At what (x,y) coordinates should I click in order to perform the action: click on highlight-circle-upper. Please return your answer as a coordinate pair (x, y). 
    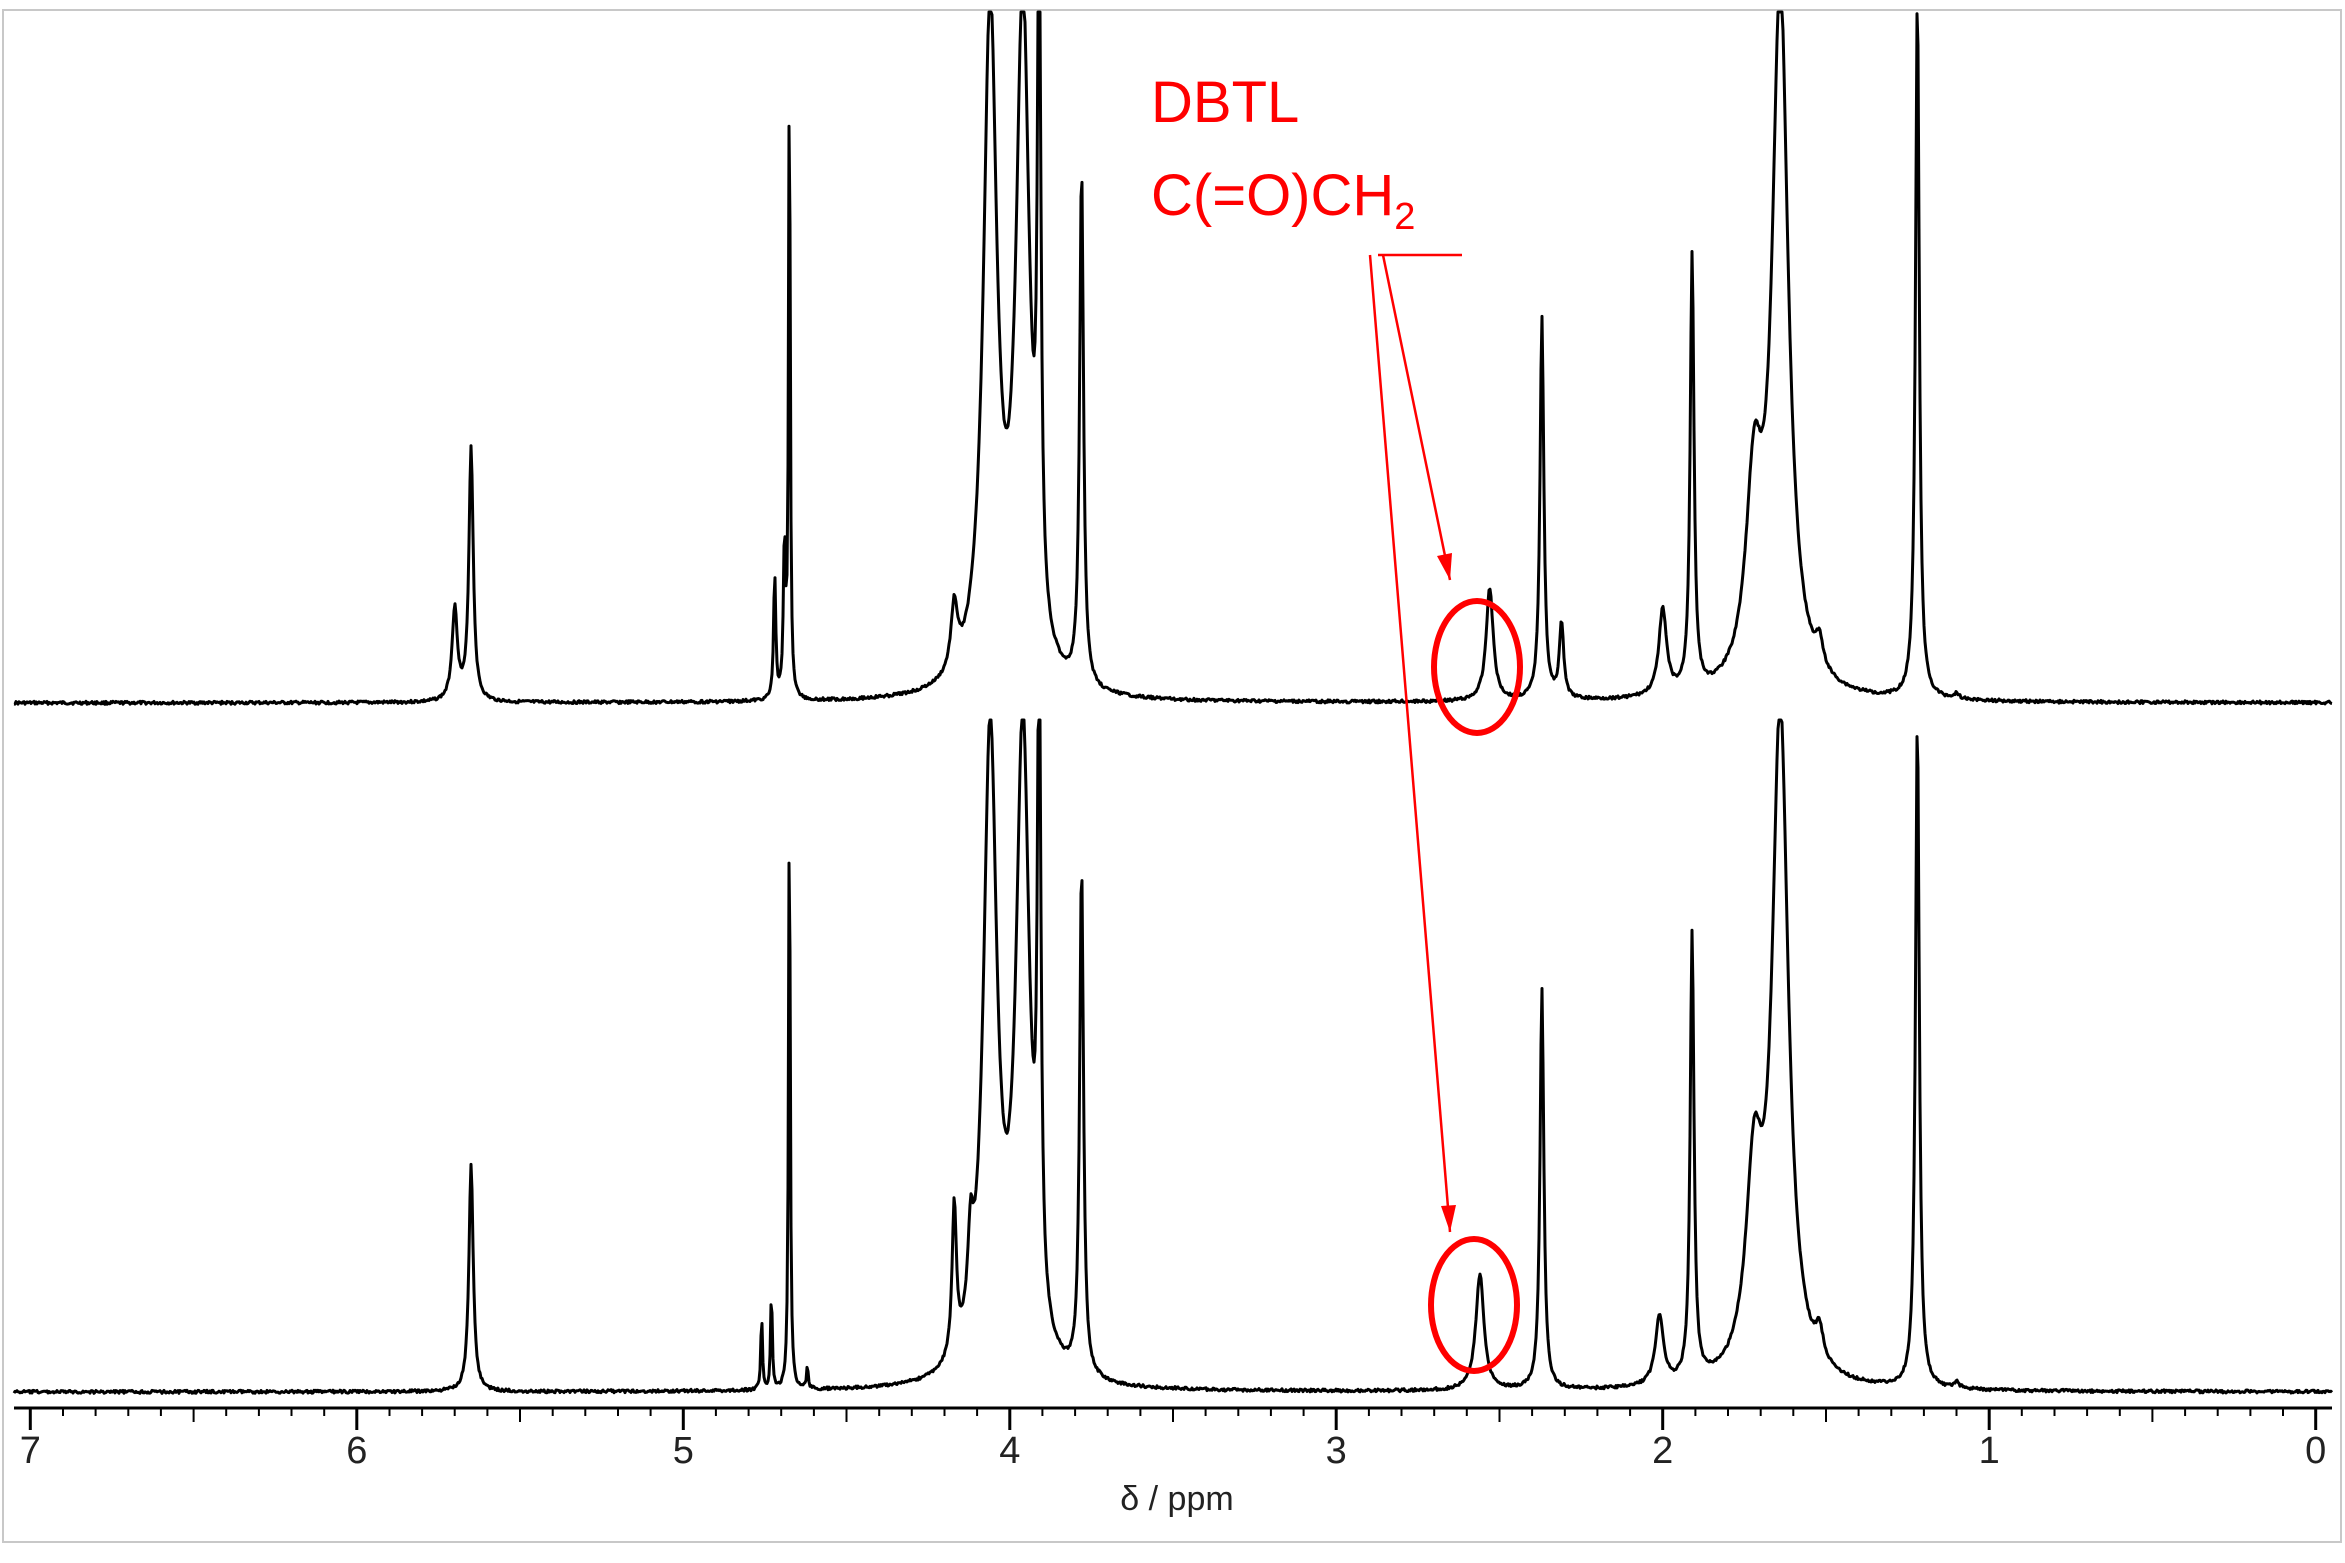
    Looking at the image, I should click on (1477, 667).